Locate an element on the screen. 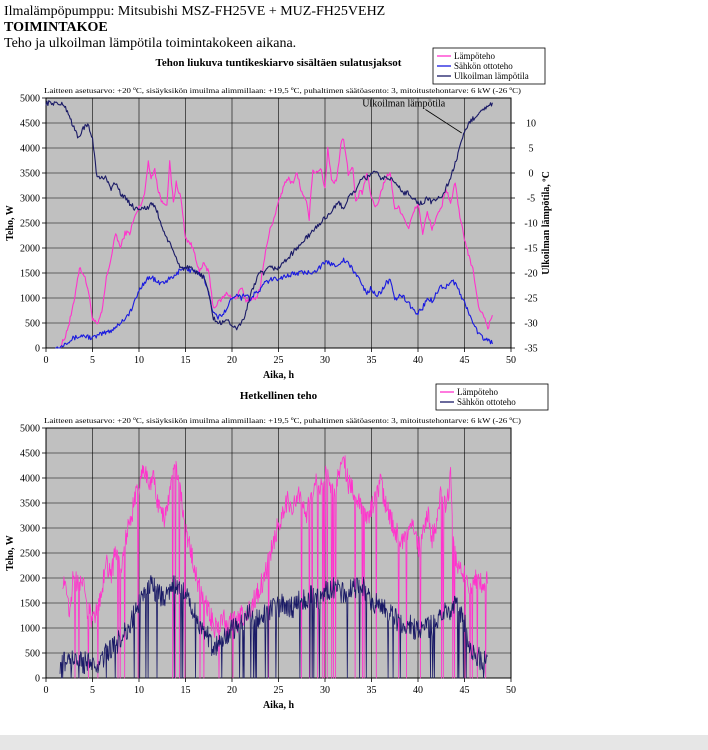 The width and height of the screenshot is (708, 750). footer-band is located at coordinates (354, 742).